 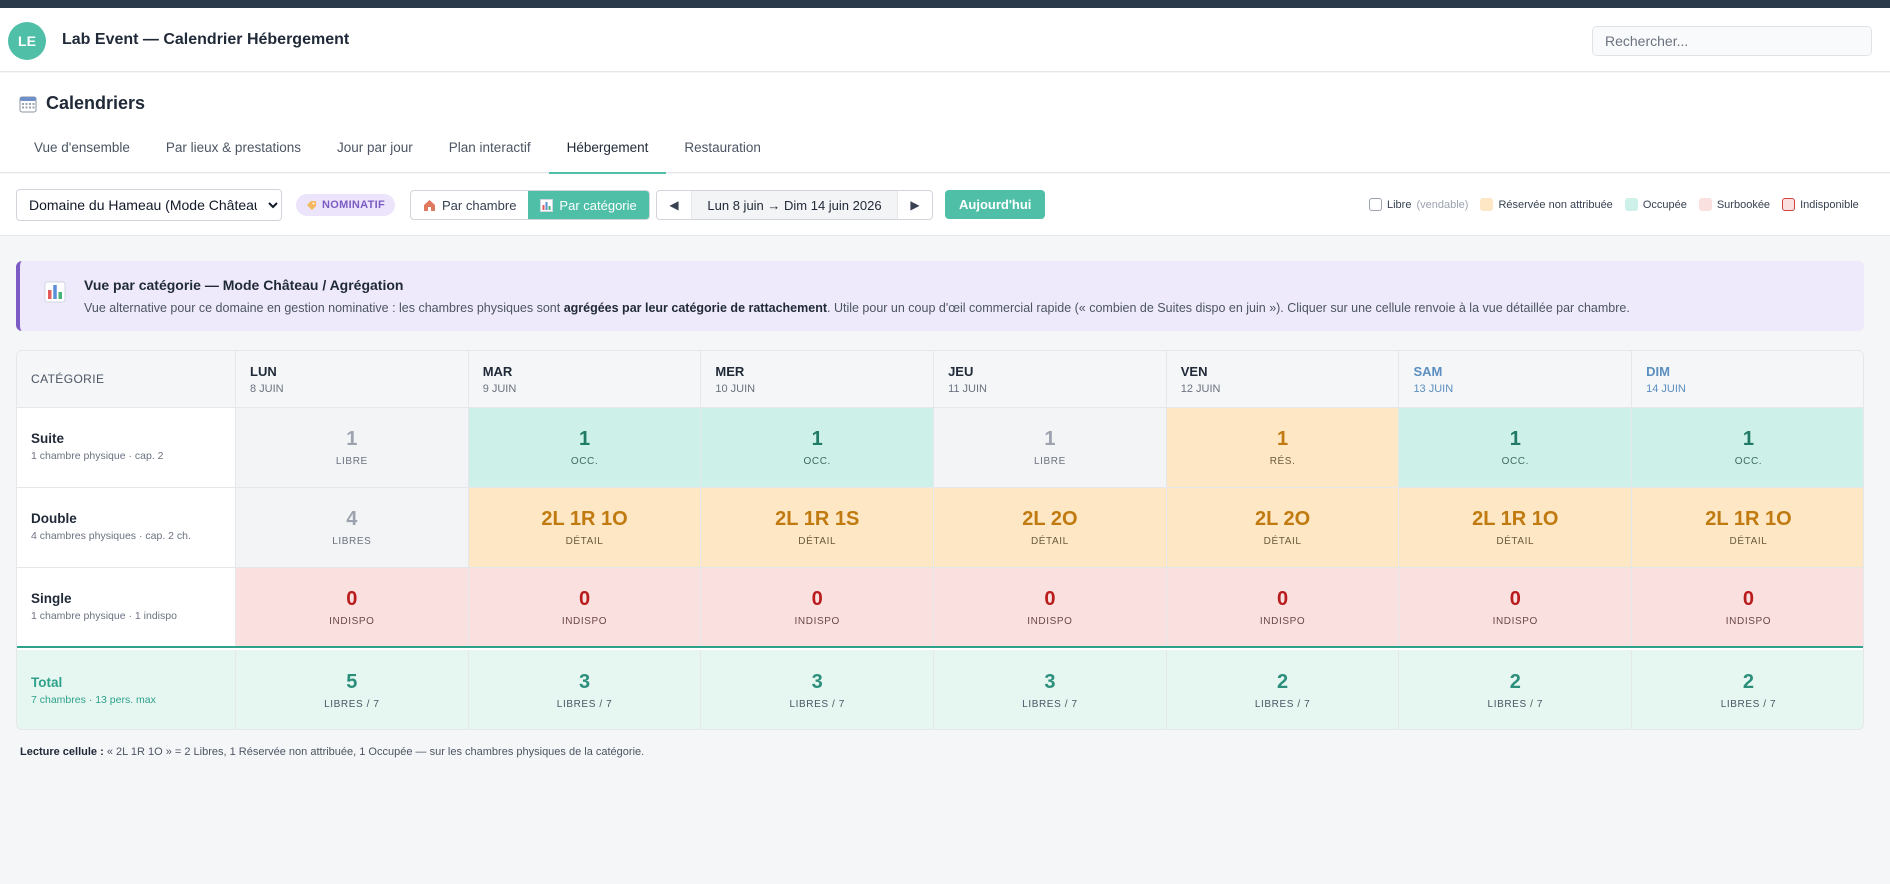 What do you see at coordinates (352, 682) in the screenshot?
I see `total-value: 5` at bounding box center [352, 682].